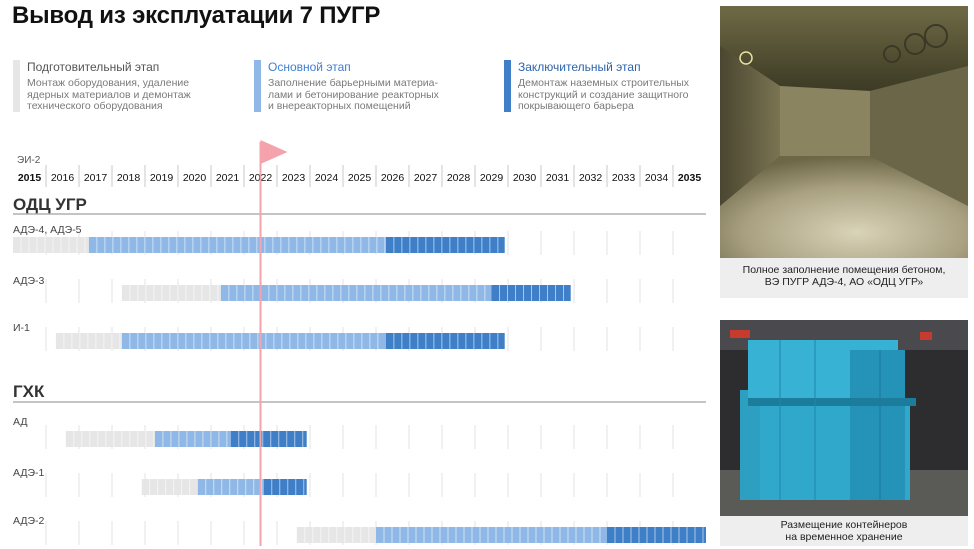  What do you see at coordinates (360, 178) in the screenshot?
I see `year-tick-label: 2025` at bounding box center [360, 178].